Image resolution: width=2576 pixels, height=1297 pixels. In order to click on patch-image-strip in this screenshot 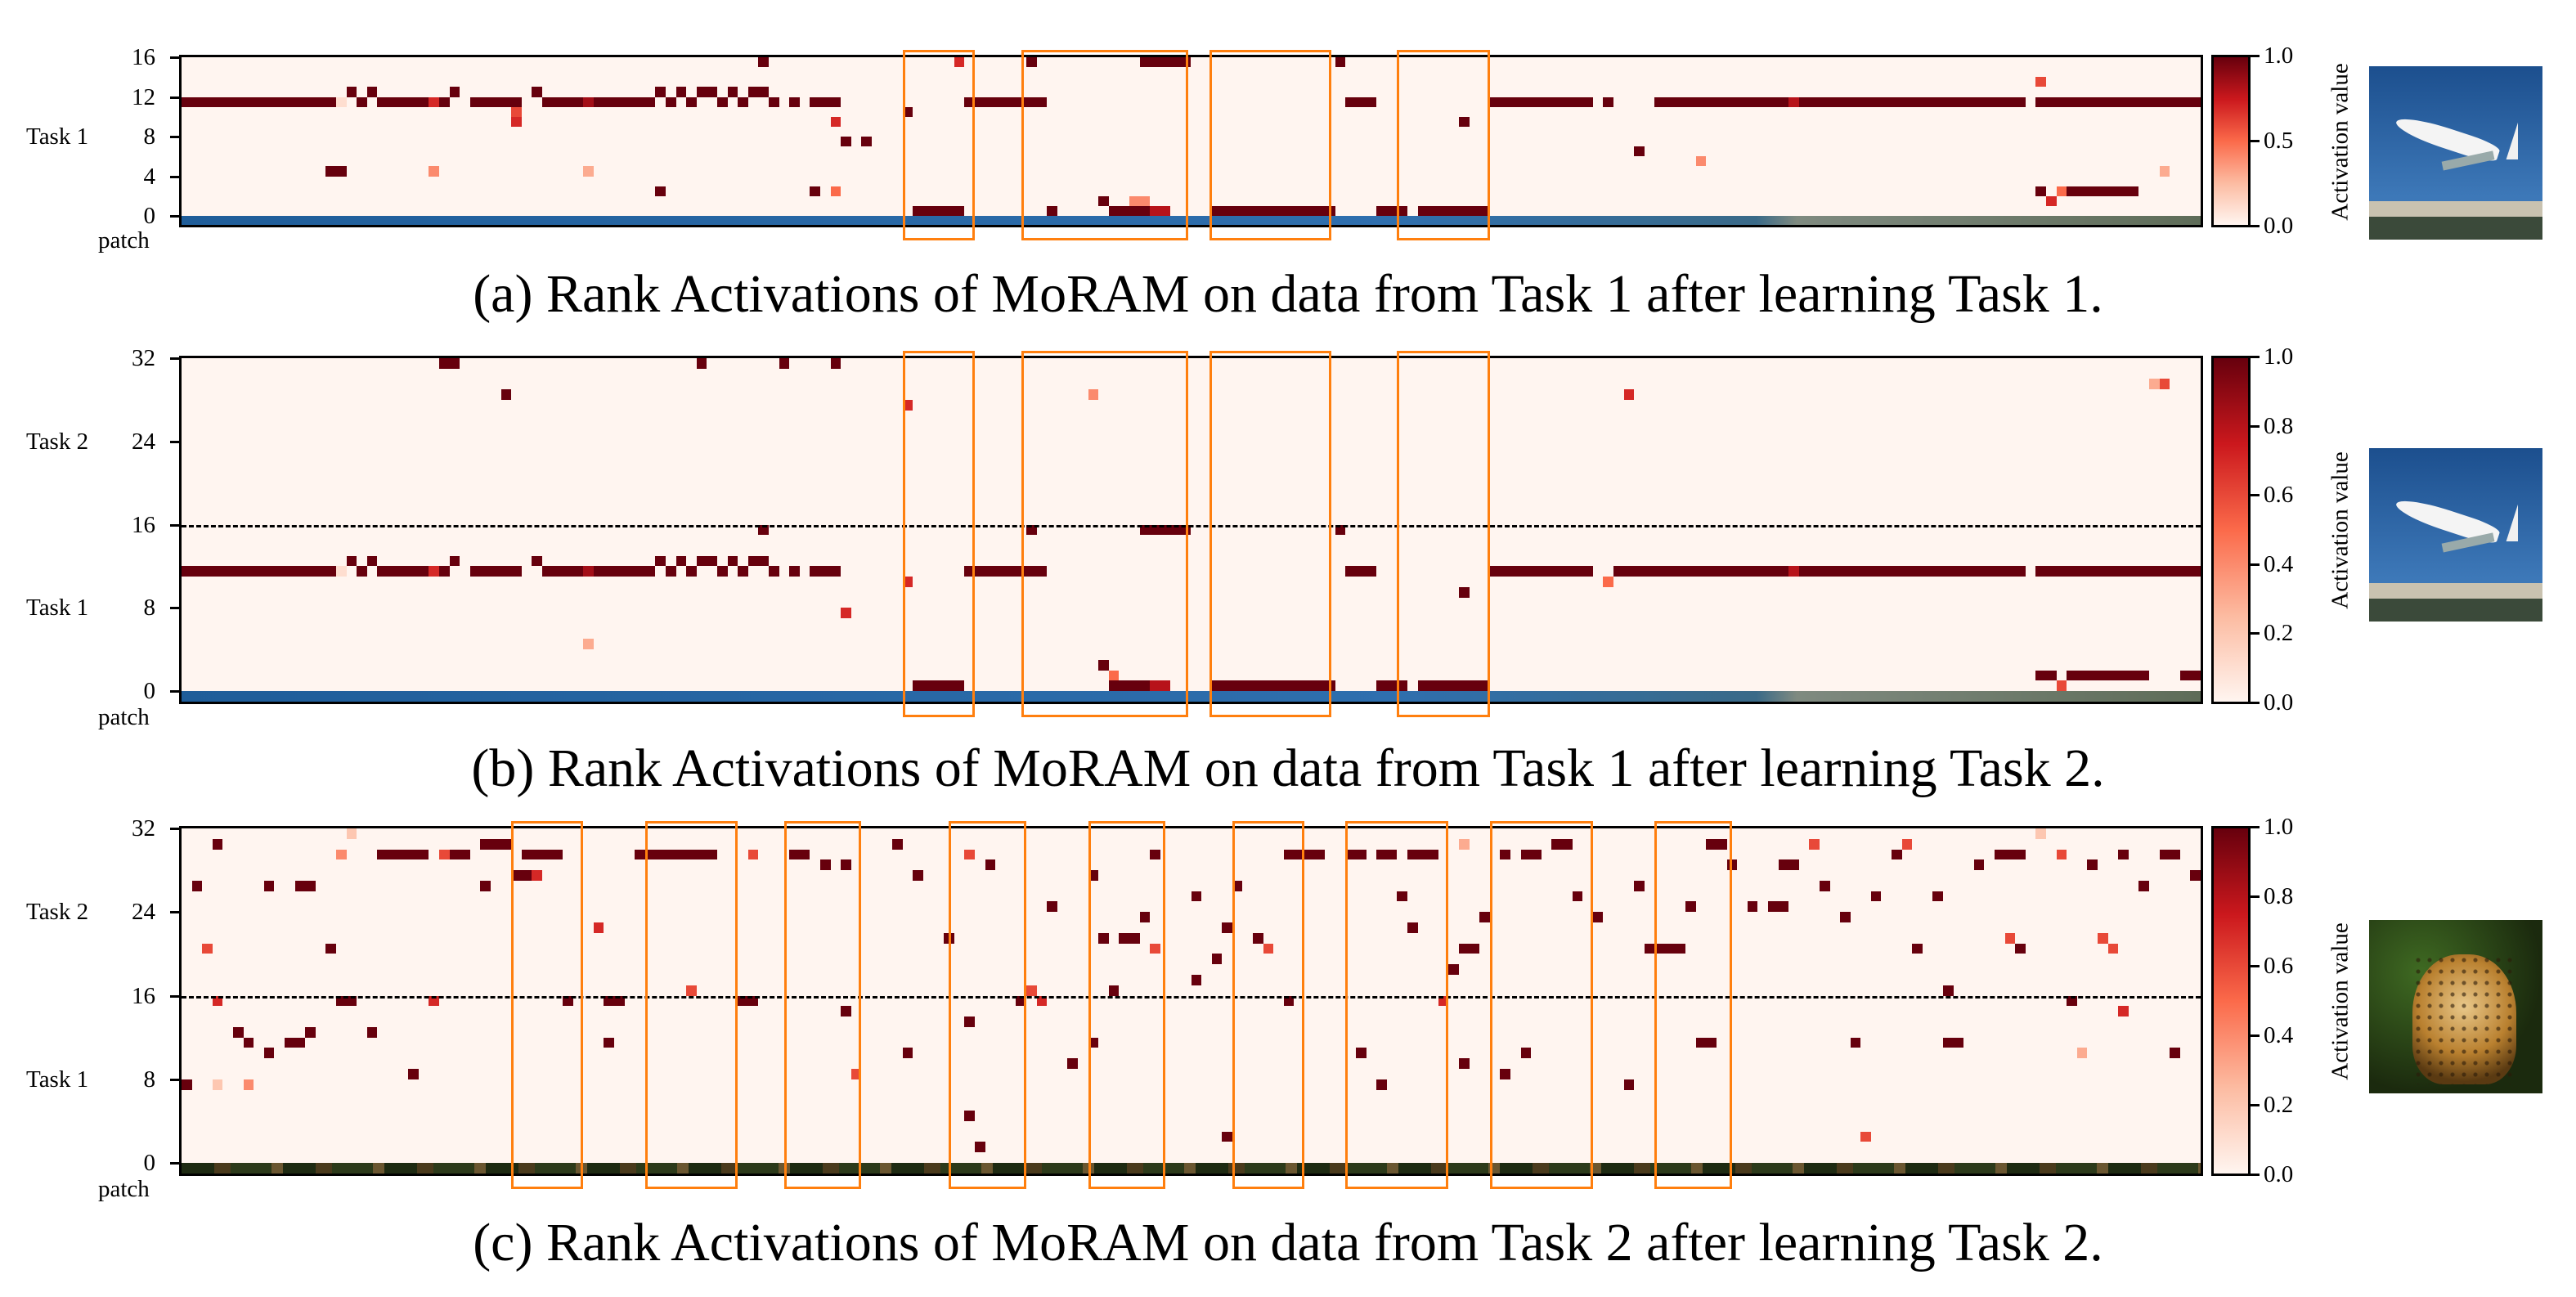, I will do `click(1192, 220)`.